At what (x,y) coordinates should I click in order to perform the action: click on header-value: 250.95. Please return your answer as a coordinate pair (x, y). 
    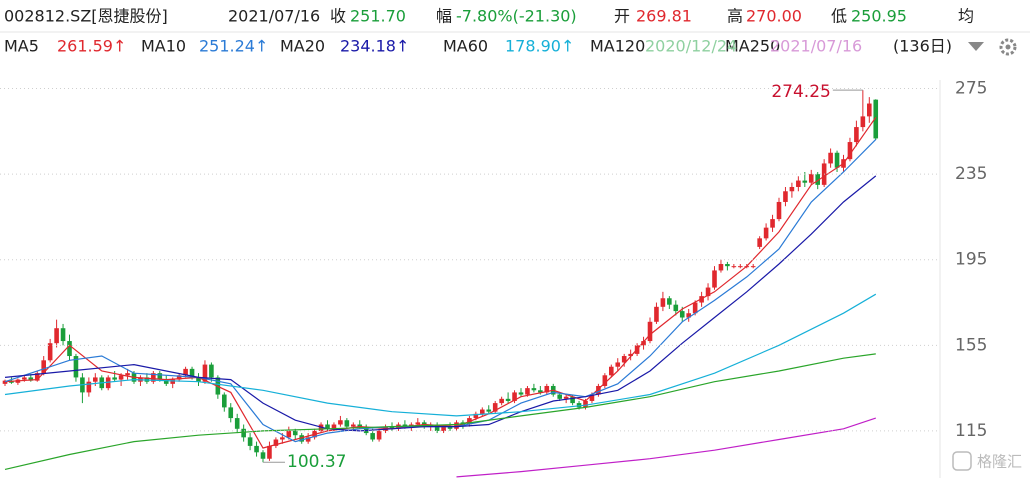
    Looking at the image, I should click on (879, 16).